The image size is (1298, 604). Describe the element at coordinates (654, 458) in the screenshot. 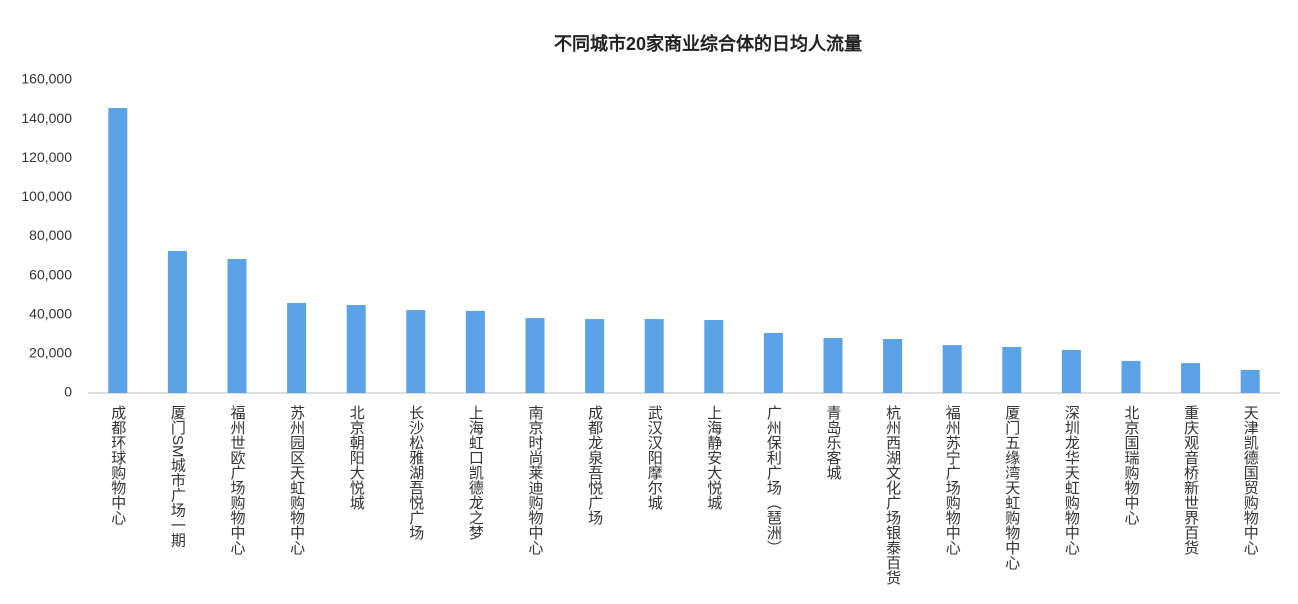

I see `x-tick-label: 武汉汉阳摩尔城` at that location.